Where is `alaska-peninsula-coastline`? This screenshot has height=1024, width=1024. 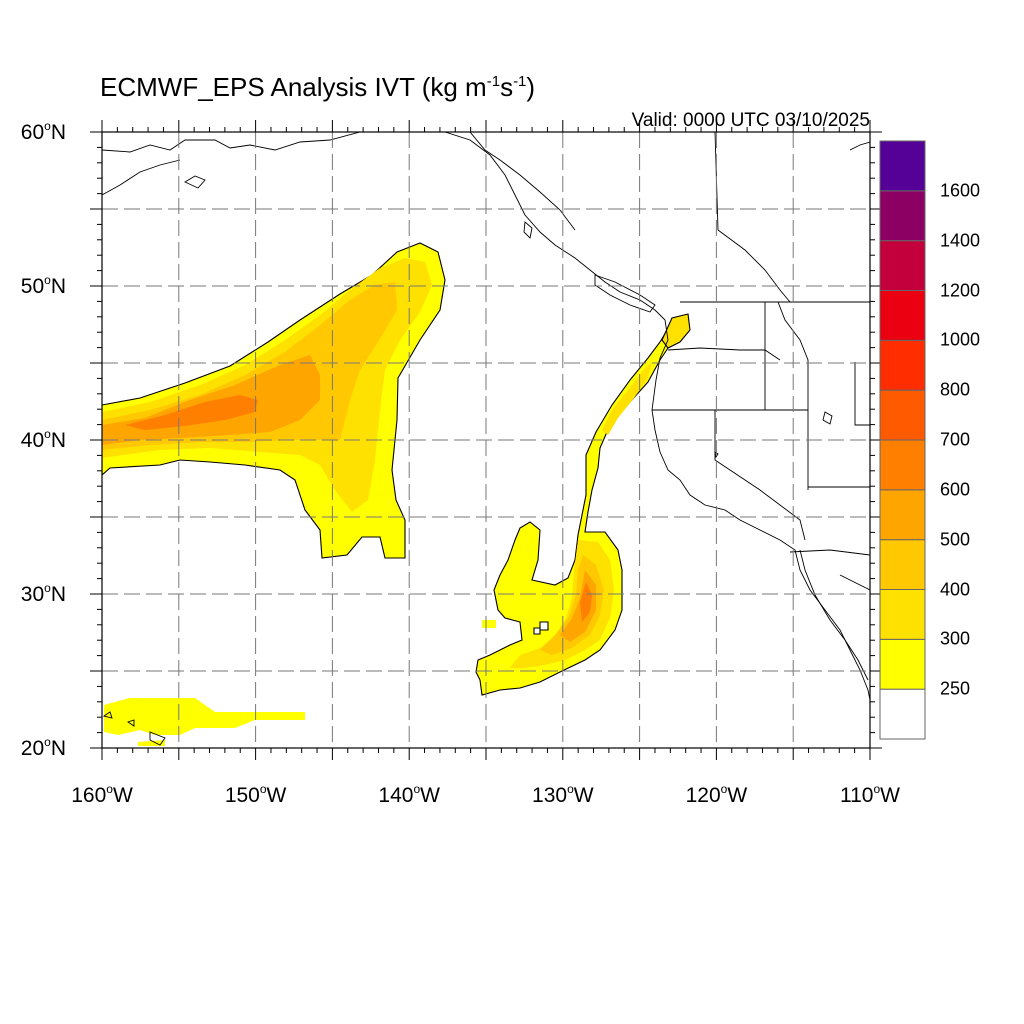 alaska-peninsula-coastline is located at coordinates (141, 177).